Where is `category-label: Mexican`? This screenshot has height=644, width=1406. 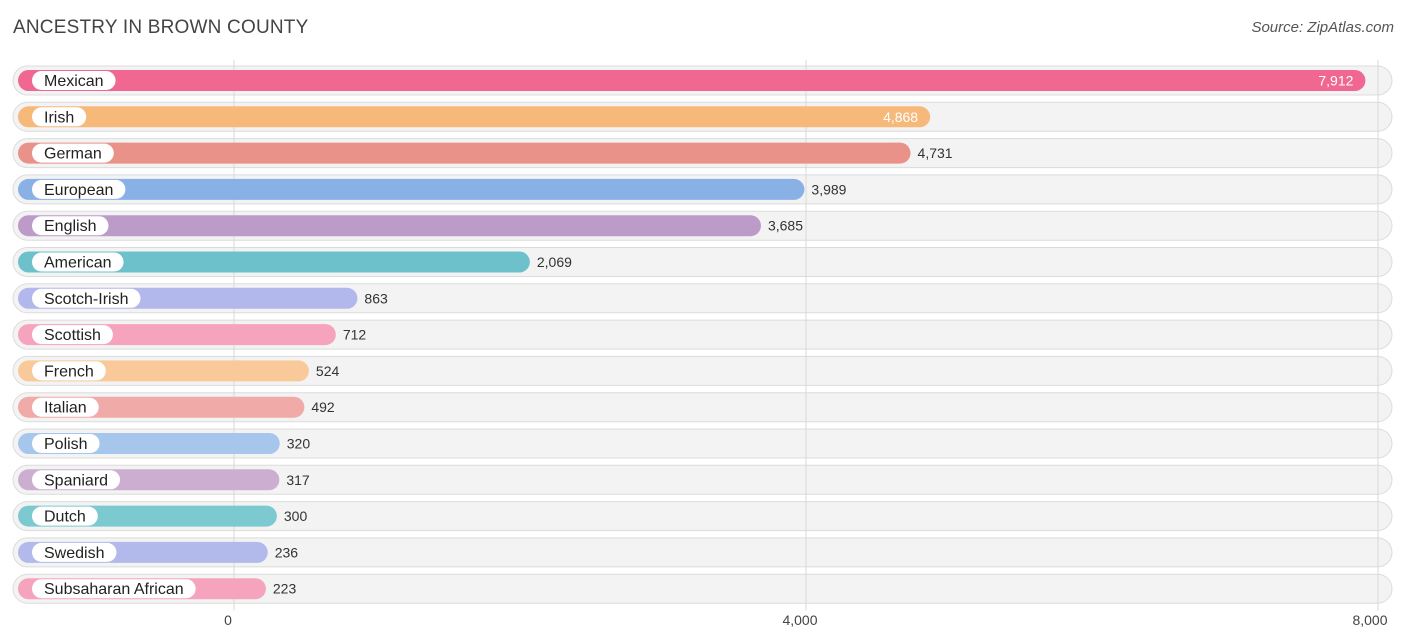
category-label: Mexican is located at coordinates (74, 81).